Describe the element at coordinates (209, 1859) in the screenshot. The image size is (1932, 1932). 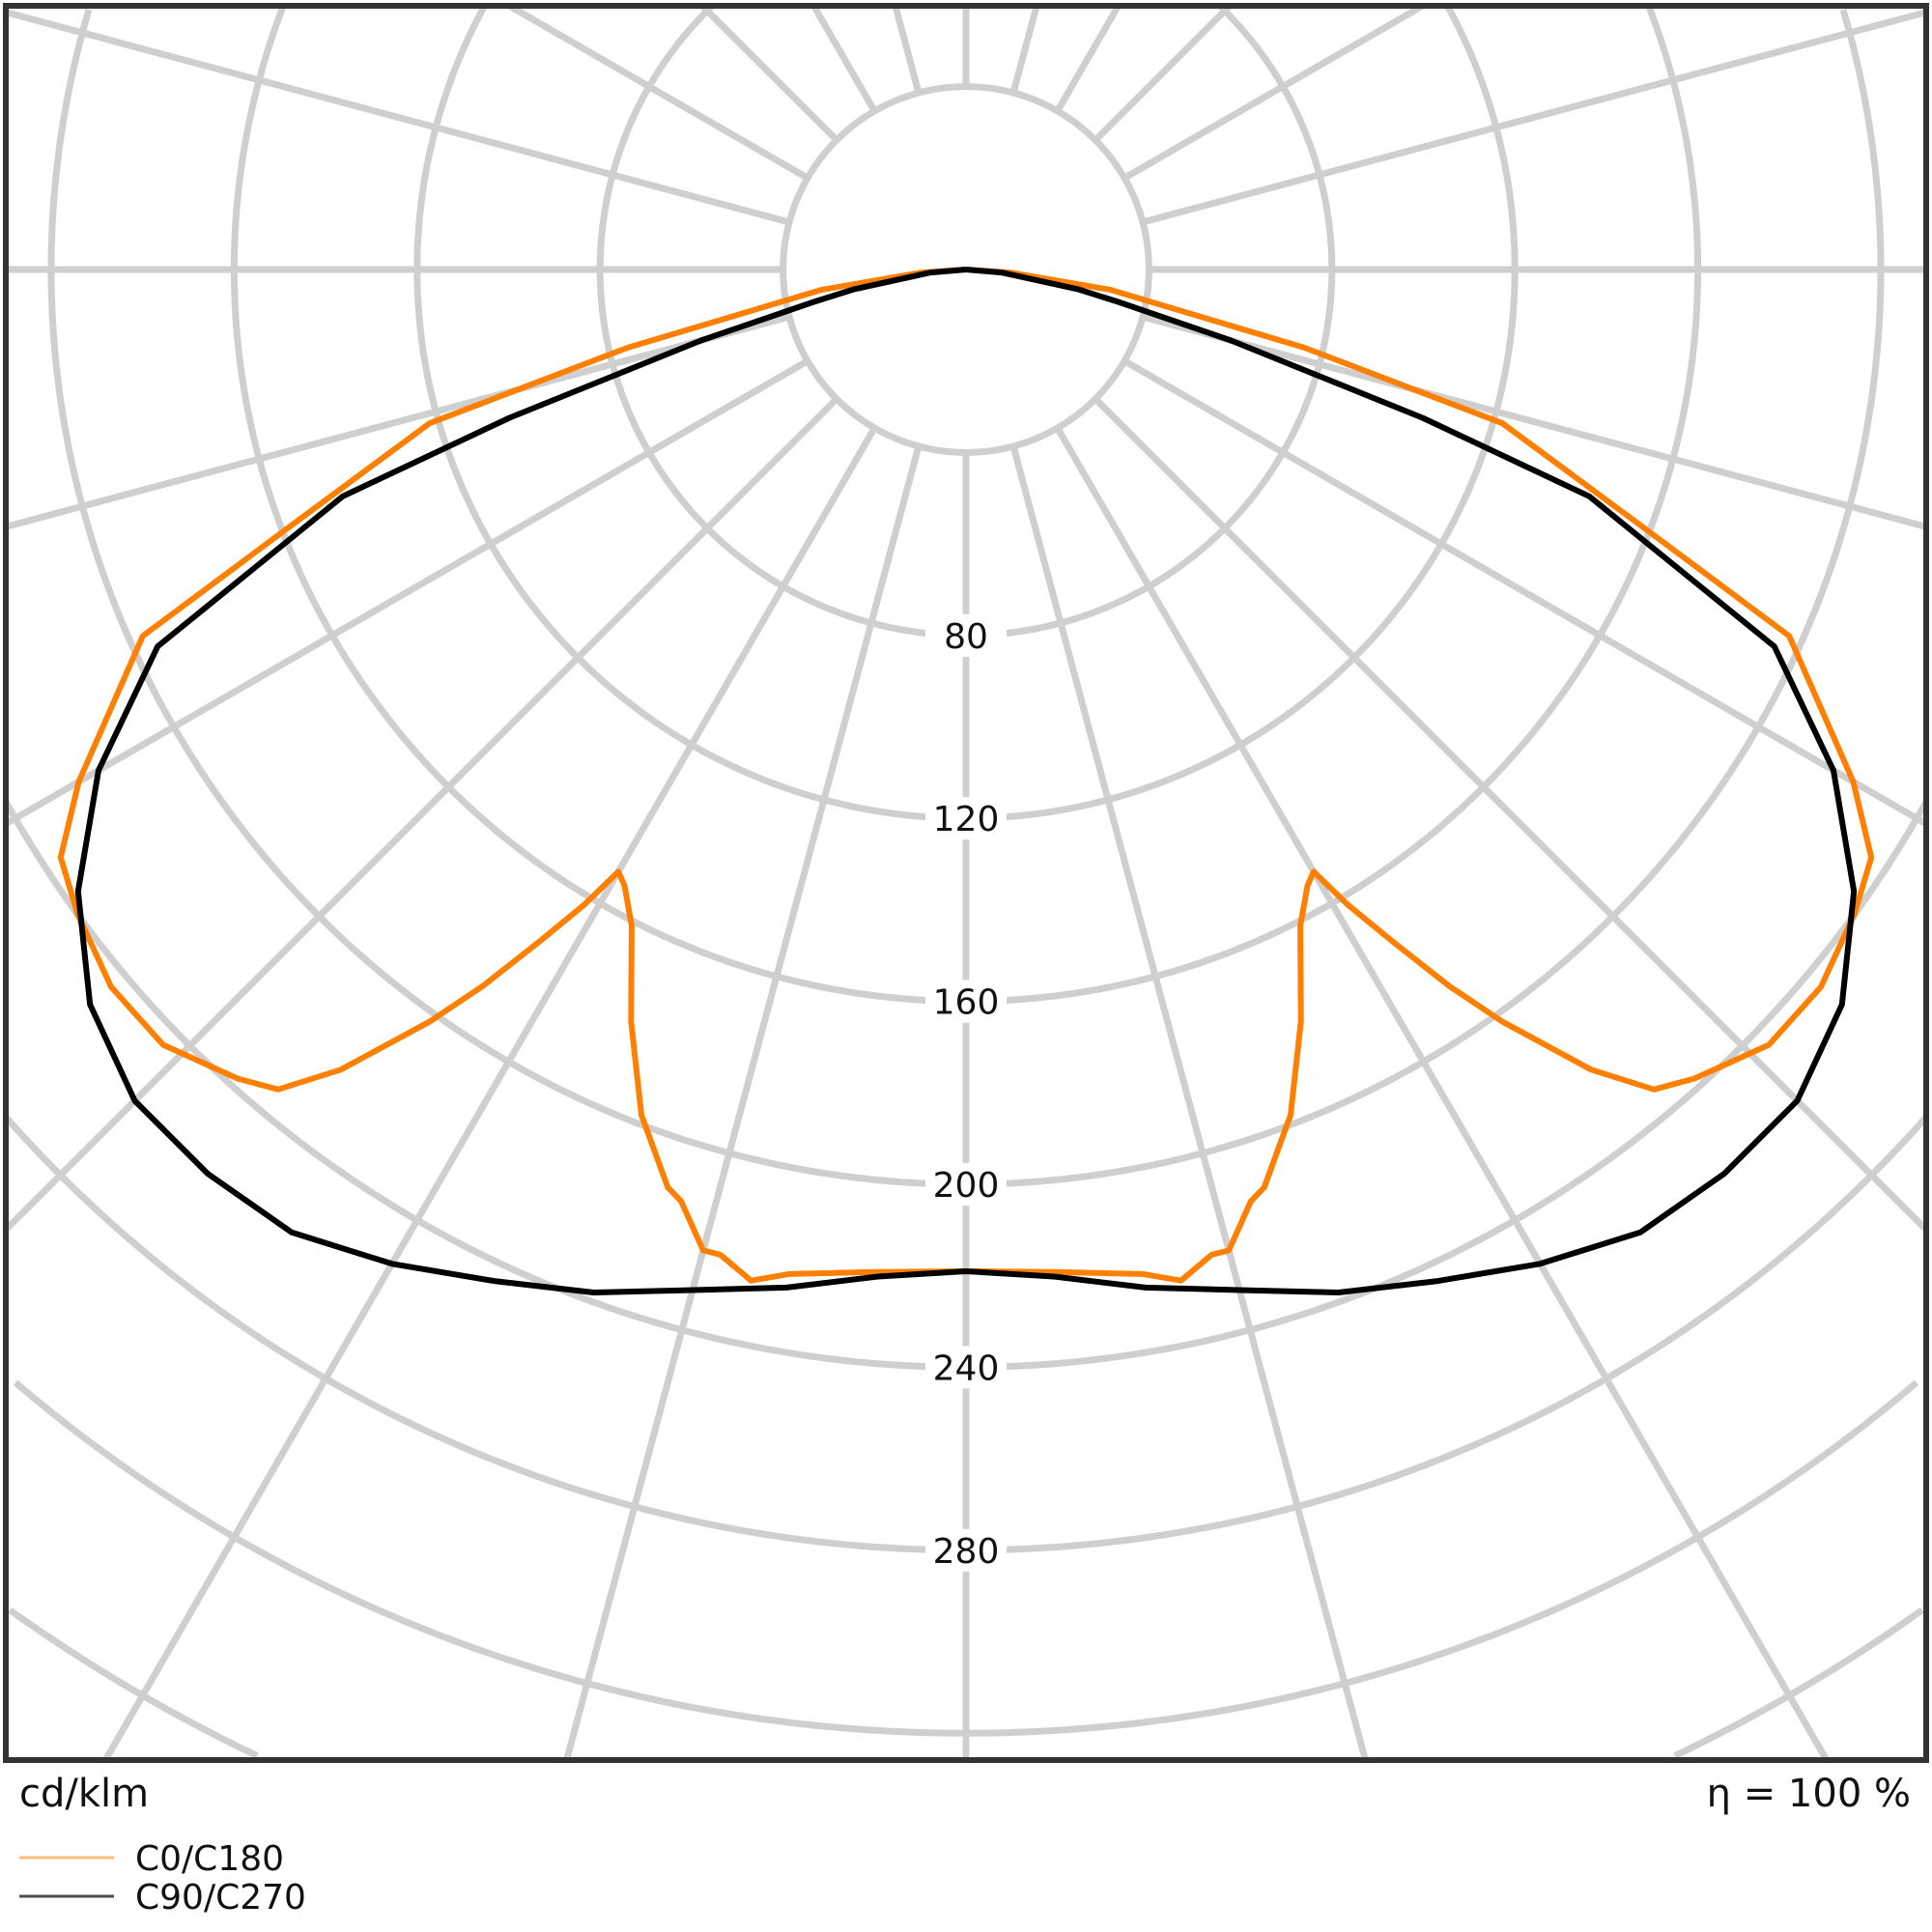
I see `legend-label-c0-c180: C0/C180` at that location.